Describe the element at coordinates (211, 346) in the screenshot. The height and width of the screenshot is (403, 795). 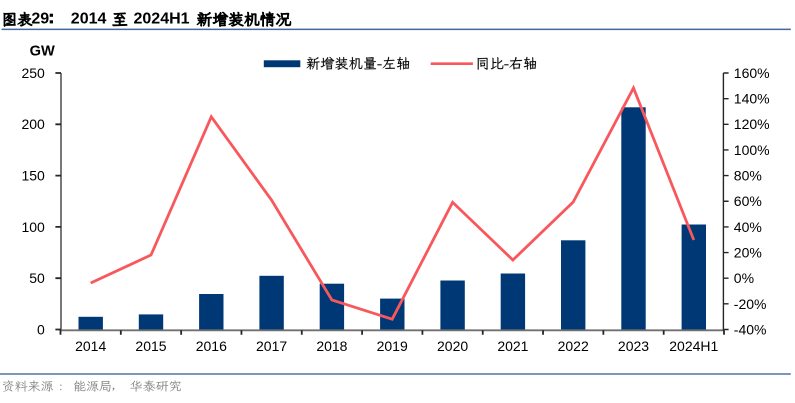
I see `svg-text: 2016` at that location.